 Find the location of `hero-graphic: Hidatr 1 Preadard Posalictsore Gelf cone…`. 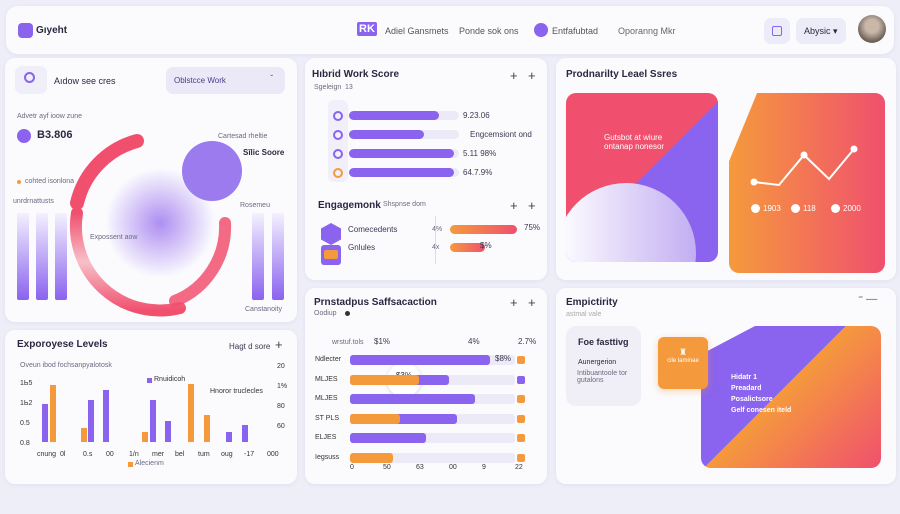

hero-graphic: Hidatr 1 Preadard Posalictsore Gelf cone… is located at coordinates (791, 397).